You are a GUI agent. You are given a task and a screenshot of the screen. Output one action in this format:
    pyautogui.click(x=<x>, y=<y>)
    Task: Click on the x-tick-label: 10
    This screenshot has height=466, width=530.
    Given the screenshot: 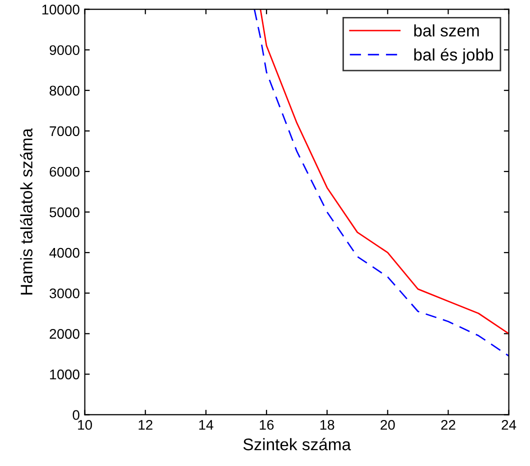 What is the action you would take?
    pyautogui.click(x=85, y=425)
    